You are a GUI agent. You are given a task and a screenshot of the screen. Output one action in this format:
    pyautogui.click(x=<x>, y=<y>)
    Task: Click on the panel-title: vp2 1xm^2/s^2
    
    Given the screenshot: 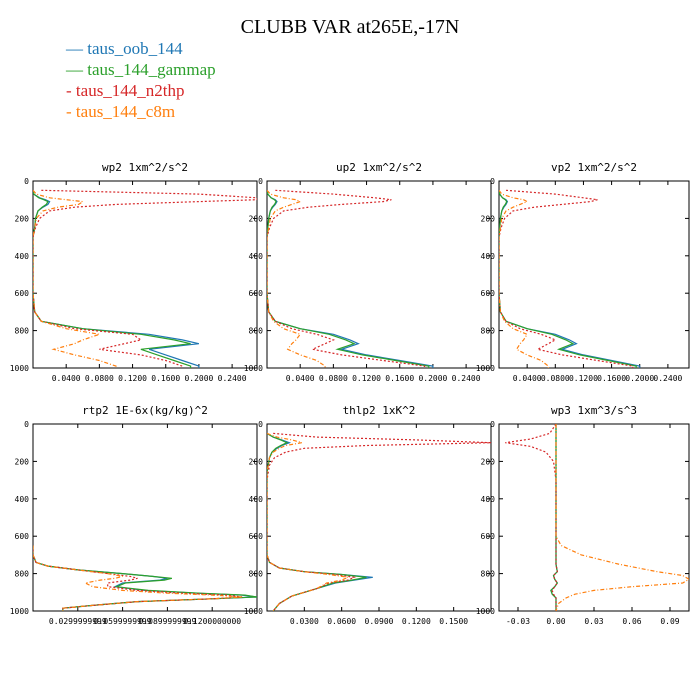 What is the action you would take?
    pyautogui.click(x=594, y=167)
    